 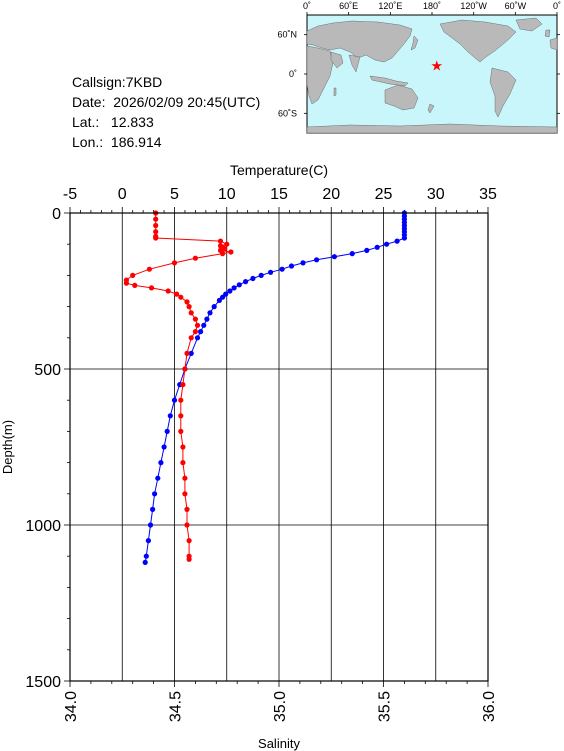 What do you see at coordinates (43, 526) in the screenshot?
I see `depth-tick-label: 1000` at bounding box center [43, 526].